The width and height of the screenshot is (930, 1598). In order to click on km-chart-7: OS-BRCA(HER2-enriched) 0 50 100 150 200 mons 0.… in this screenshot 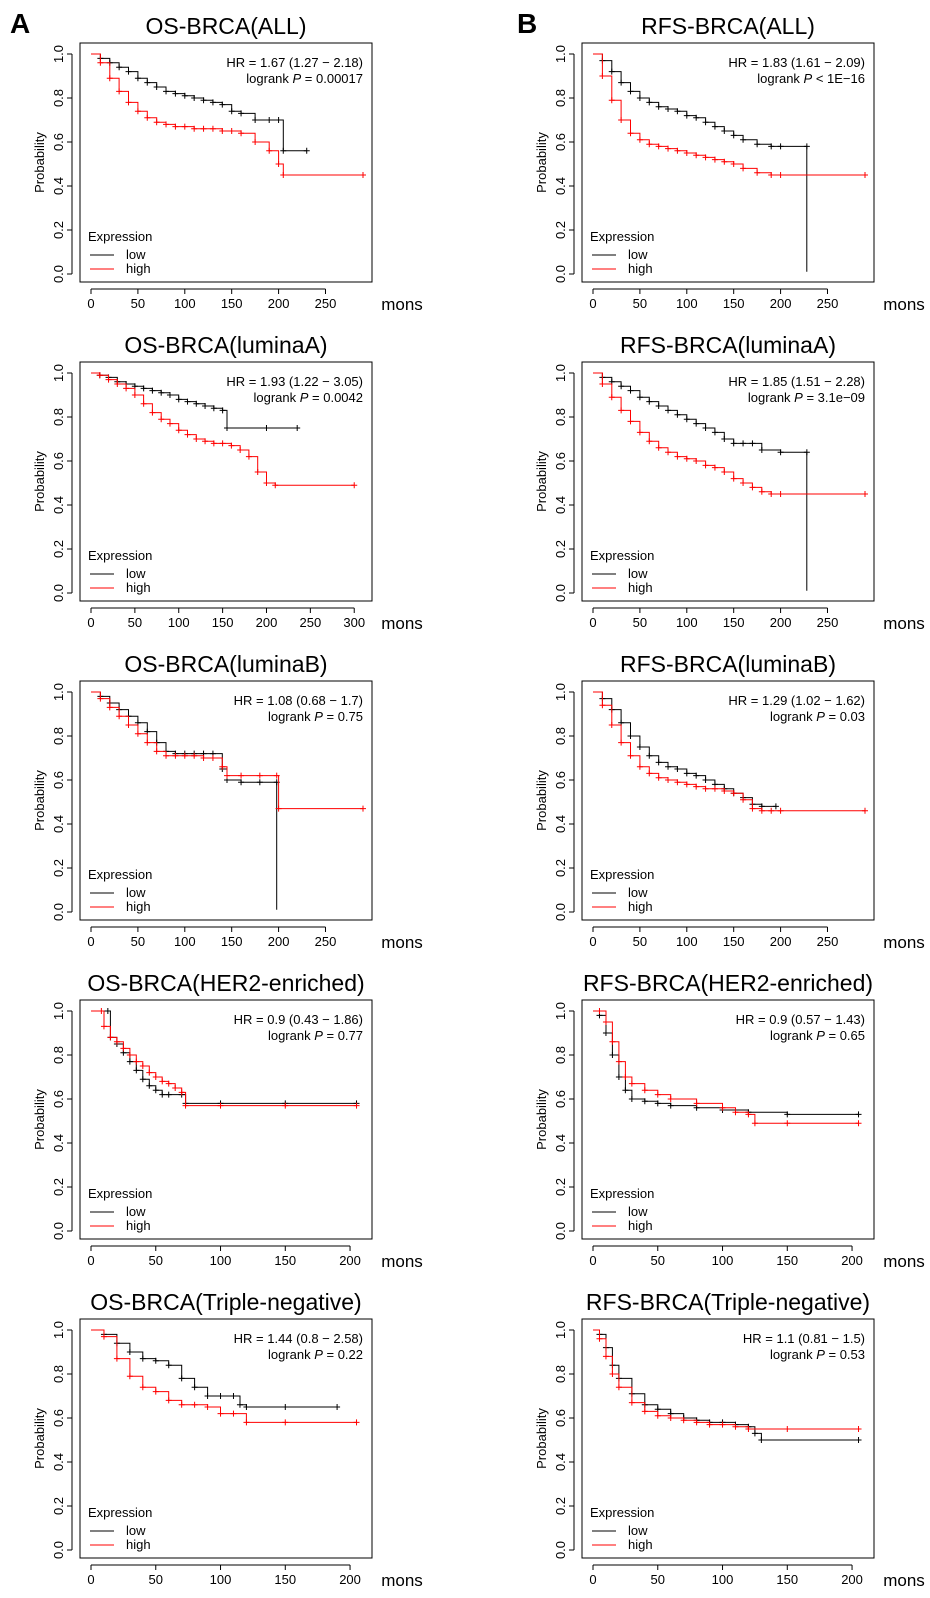, I will do `click(227, 1120)`.